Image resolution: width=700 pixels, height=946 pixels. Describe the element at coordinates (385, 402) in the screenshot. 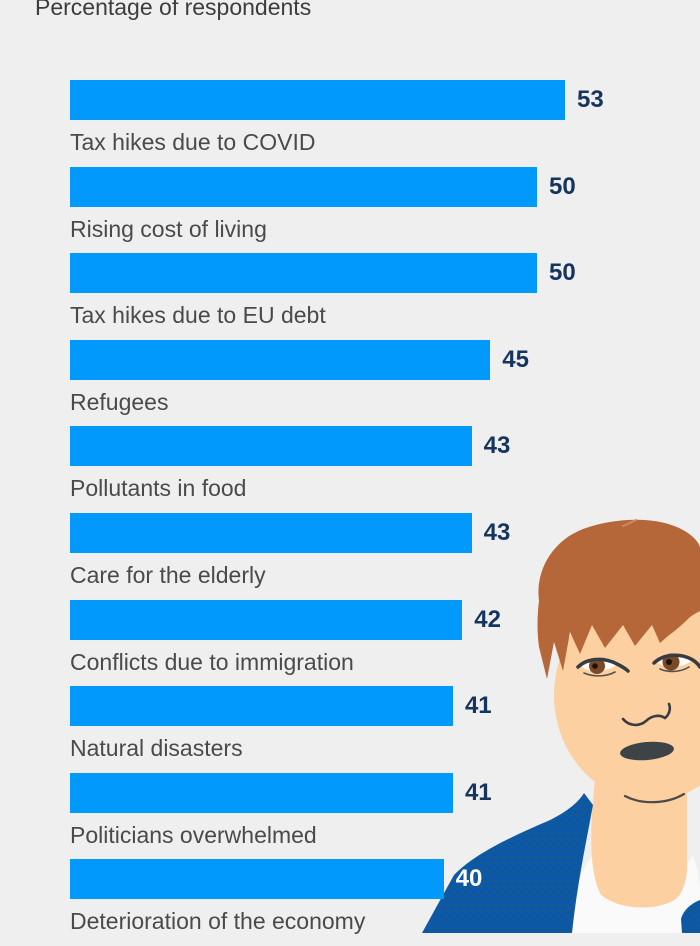

I see `bar-category-label: Refugees` at that location.